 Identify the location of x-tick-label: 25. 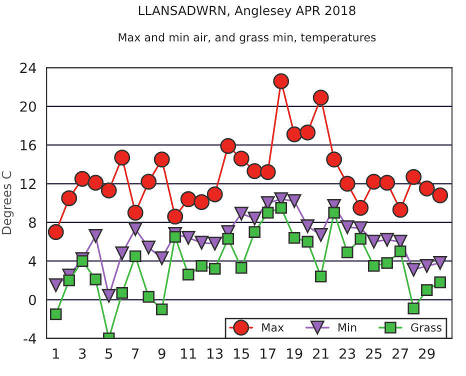
(374, 353).